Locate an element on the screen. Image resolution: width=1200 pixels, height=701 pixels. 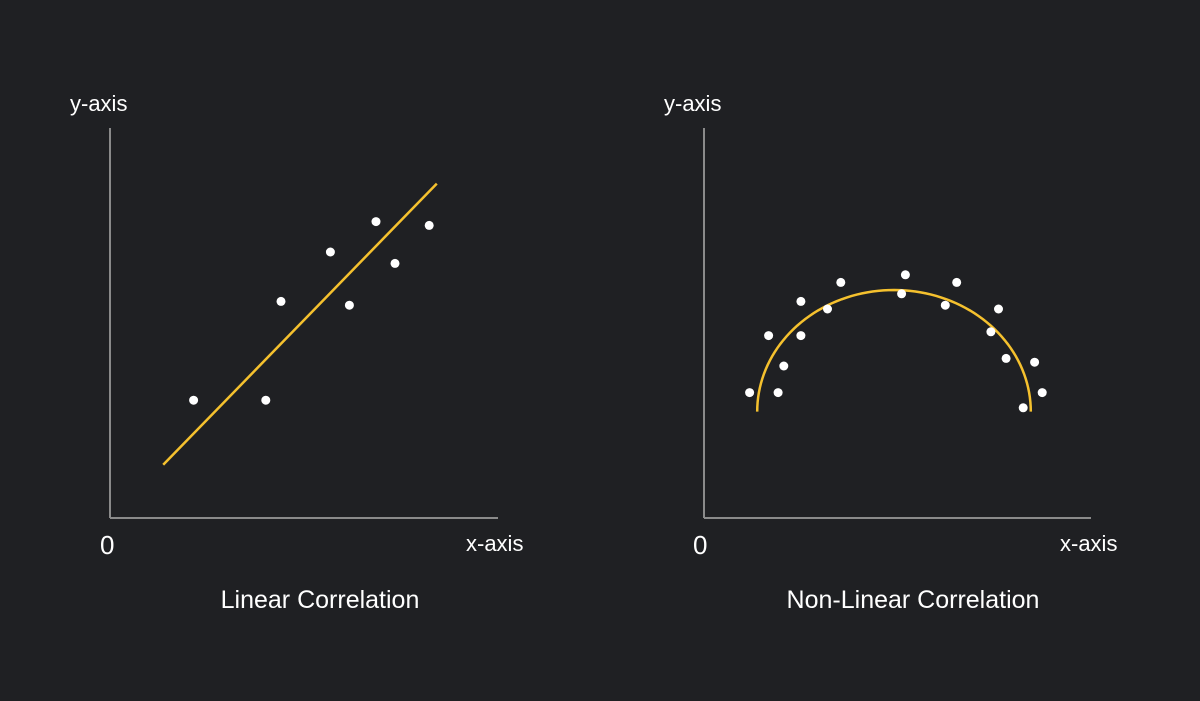
linear-marks is located at coordinates (300, 324).